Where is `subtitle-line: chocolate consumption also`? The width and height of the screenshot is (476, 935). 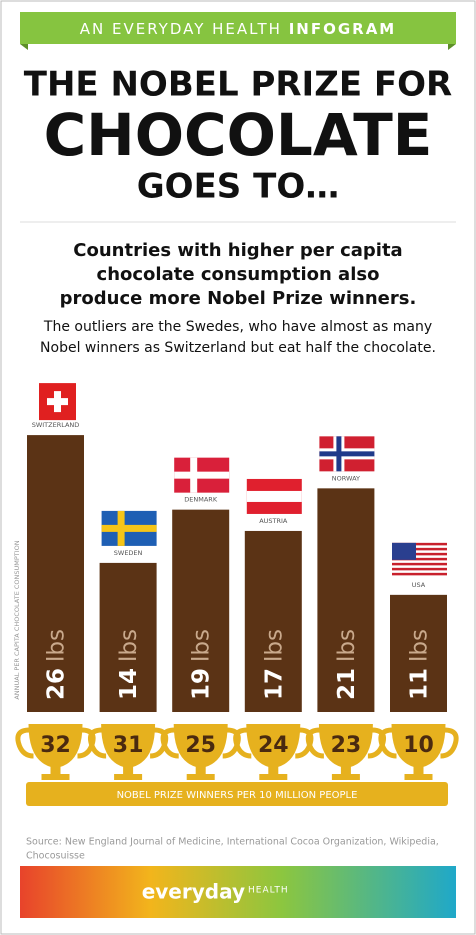
subtitle-line: chocolate consumption also is located at coordinates (238, 274).